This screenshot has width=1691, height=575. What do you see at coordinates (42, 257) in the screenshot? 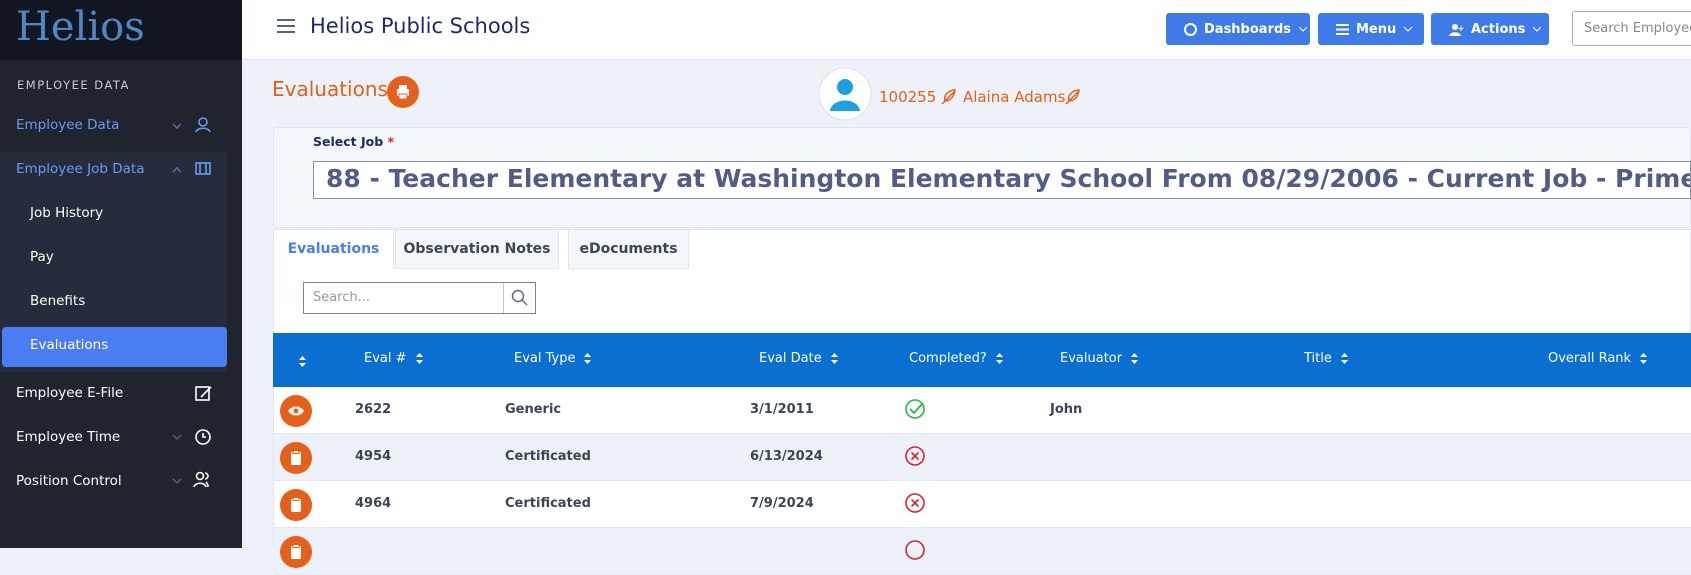
I see `nav-subitem: Pay` at bounding box center [42, 257].